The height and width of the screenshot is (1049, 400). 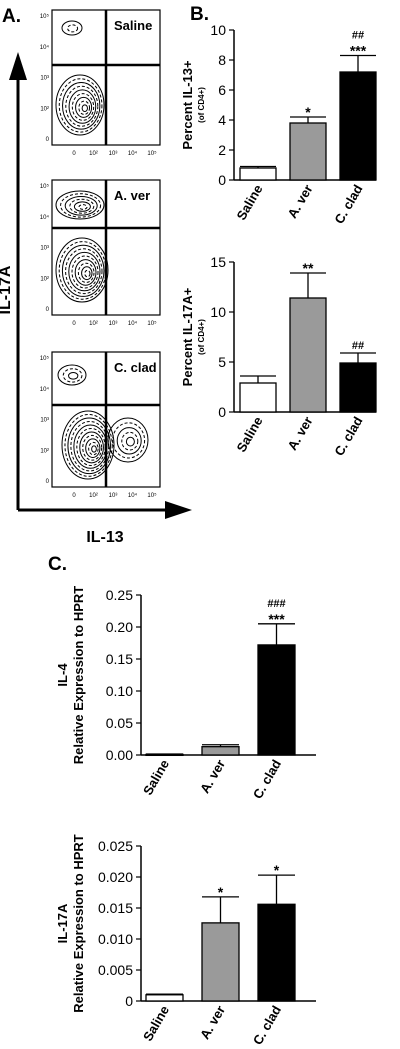 What do you see at coordinates (187, 336) in the screenshot?
I see `y-axis-label: Percent IL-17A+` at bounding box center [187, 336].